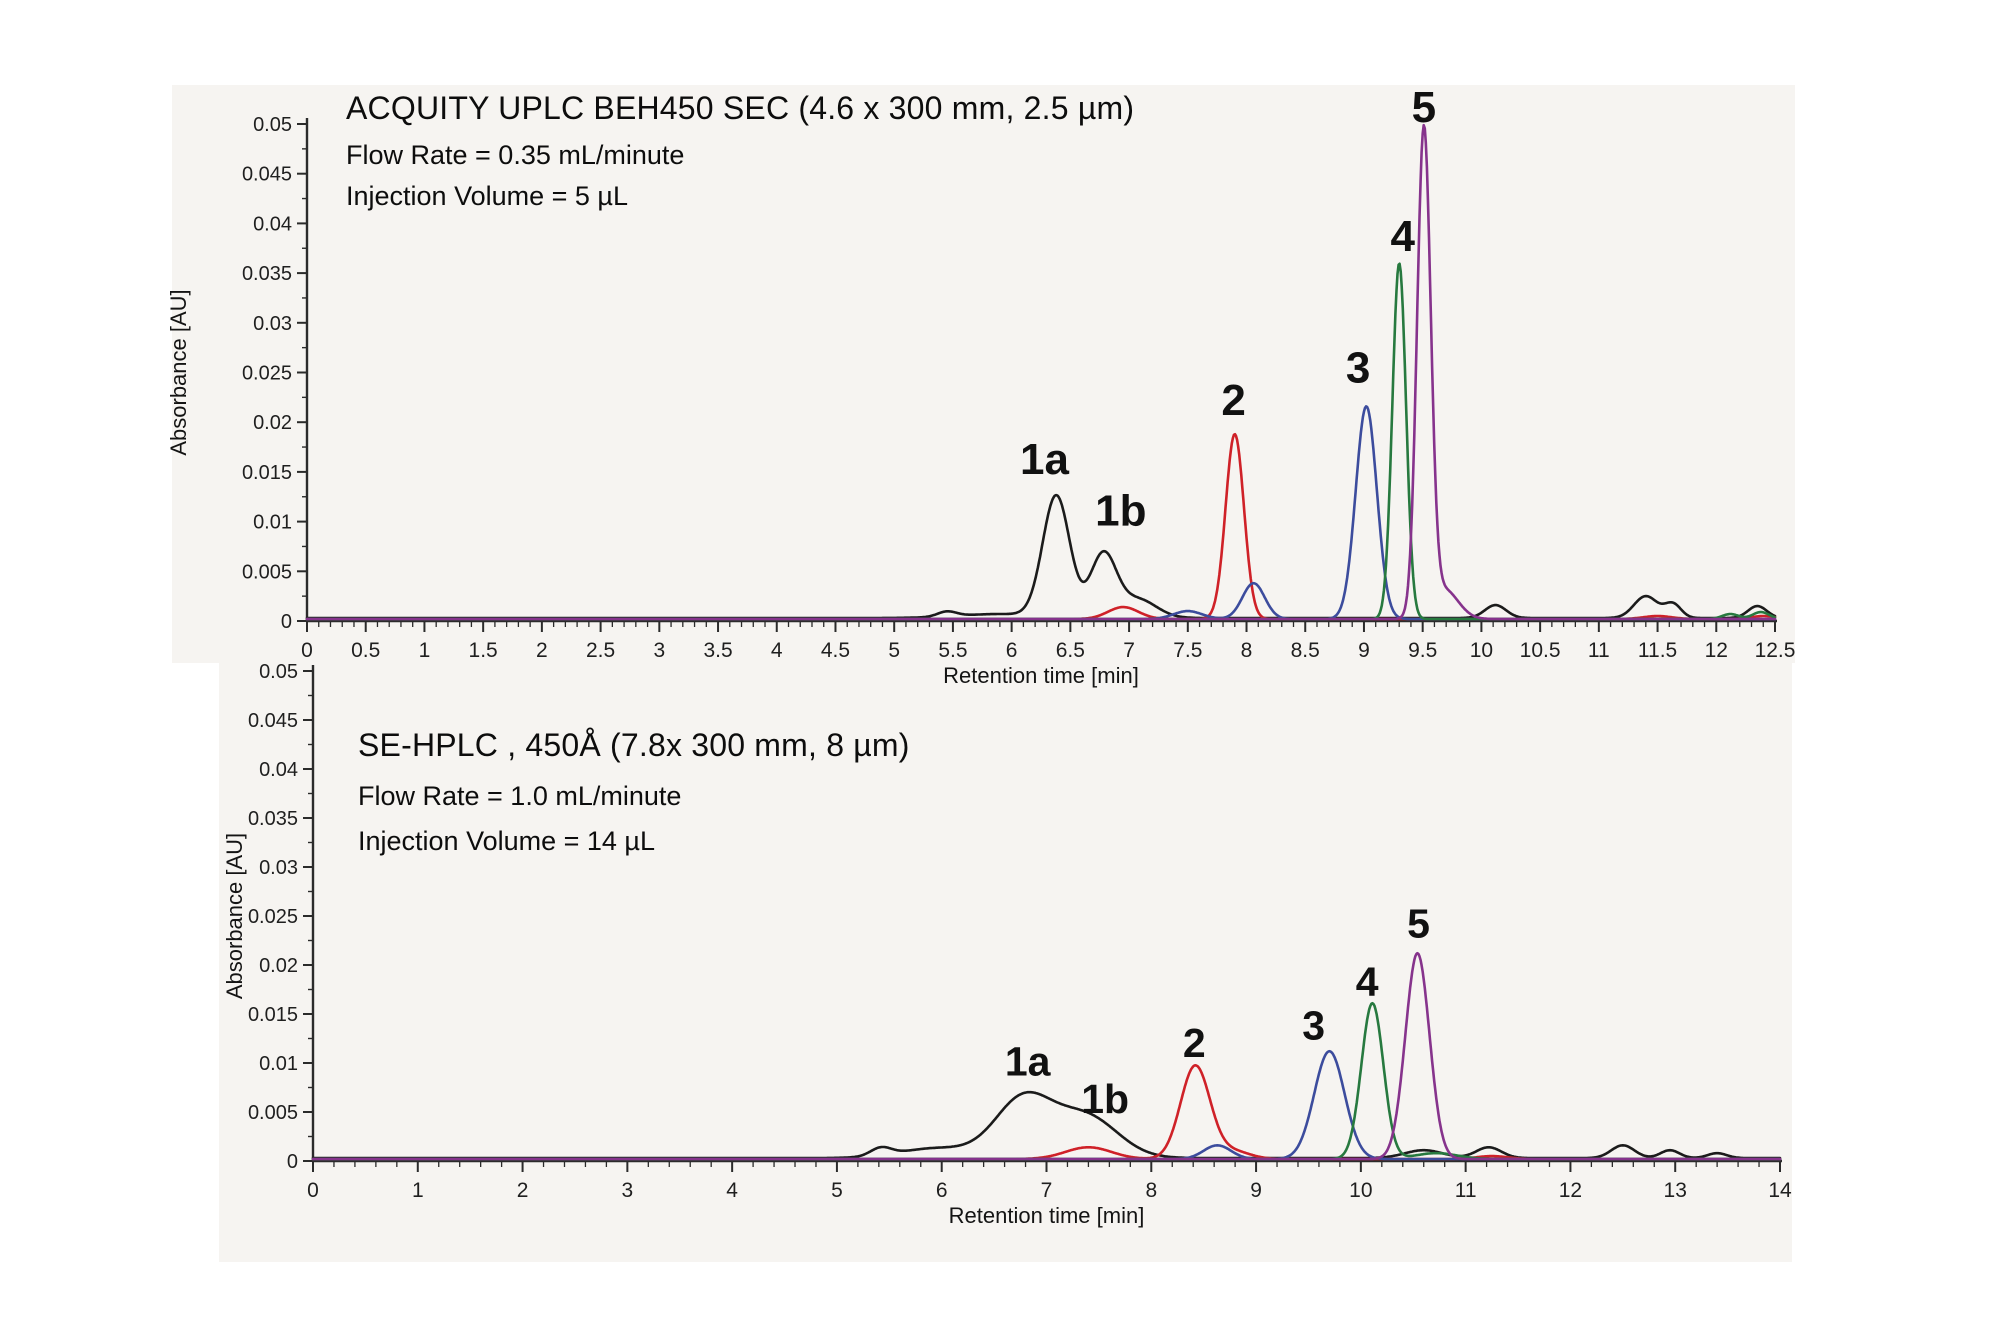  I want to click on x-tick-label: 3.5, so click(717, 650).